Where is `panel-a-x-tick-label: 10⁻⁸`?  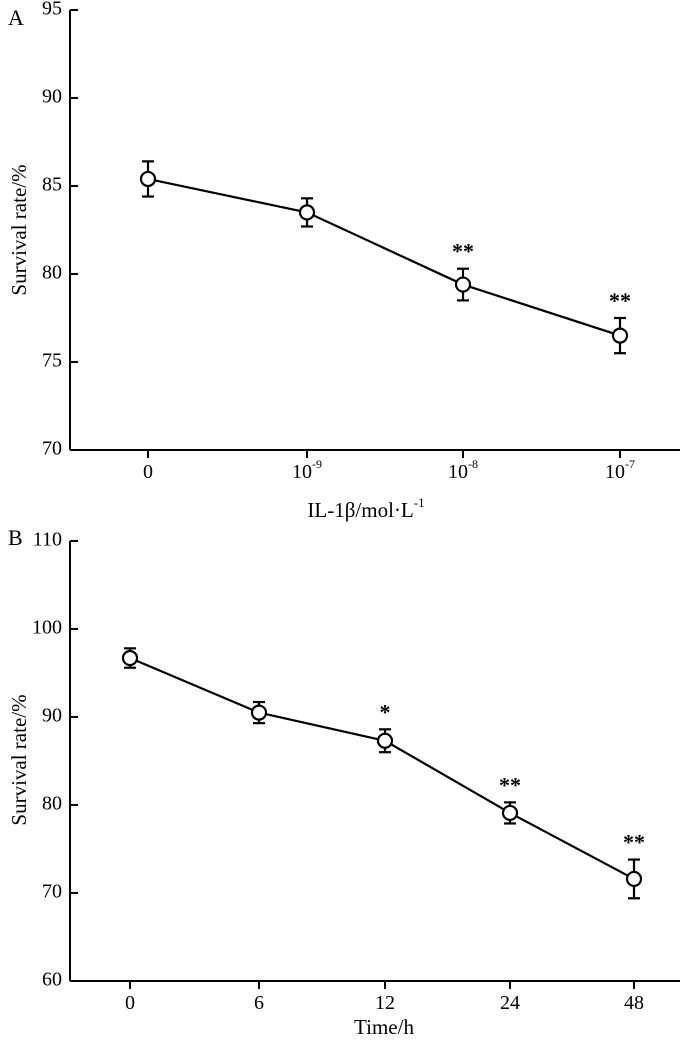 panel-a-x-tick-label: 10⁻⁸ is located at coordinates (463, 470).